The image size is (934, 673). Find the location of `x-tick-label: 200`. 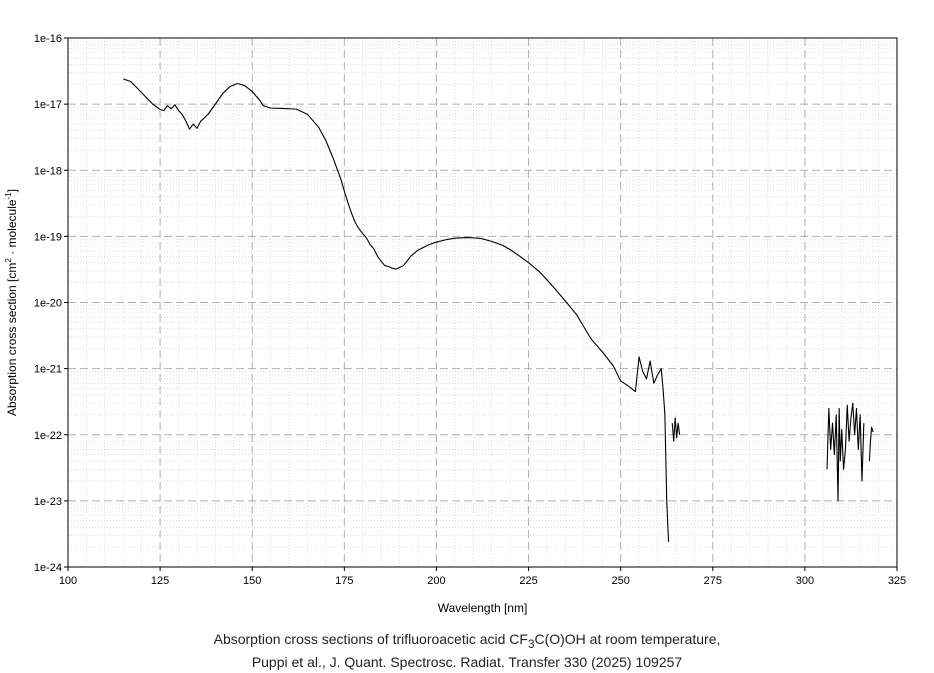

x-tick-label: 200 is located at coordinates (436, 581).